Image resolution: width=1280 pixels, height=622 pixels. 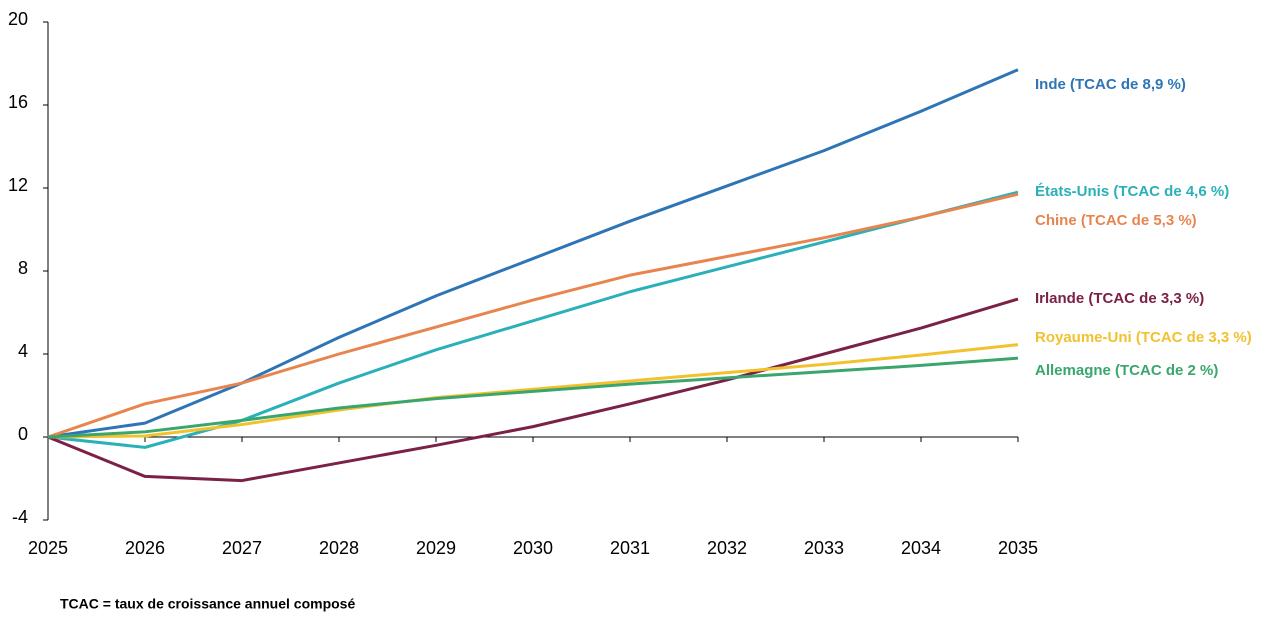 I want to click on y-tick-label: 8, so click(x=23, y=268).